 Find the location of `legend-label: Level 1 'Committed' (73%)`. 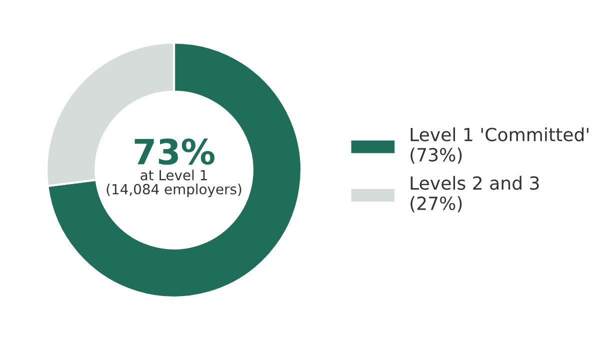

legend-label: Level 1 'Committed' (73%) is located at coordinates (499, 145).